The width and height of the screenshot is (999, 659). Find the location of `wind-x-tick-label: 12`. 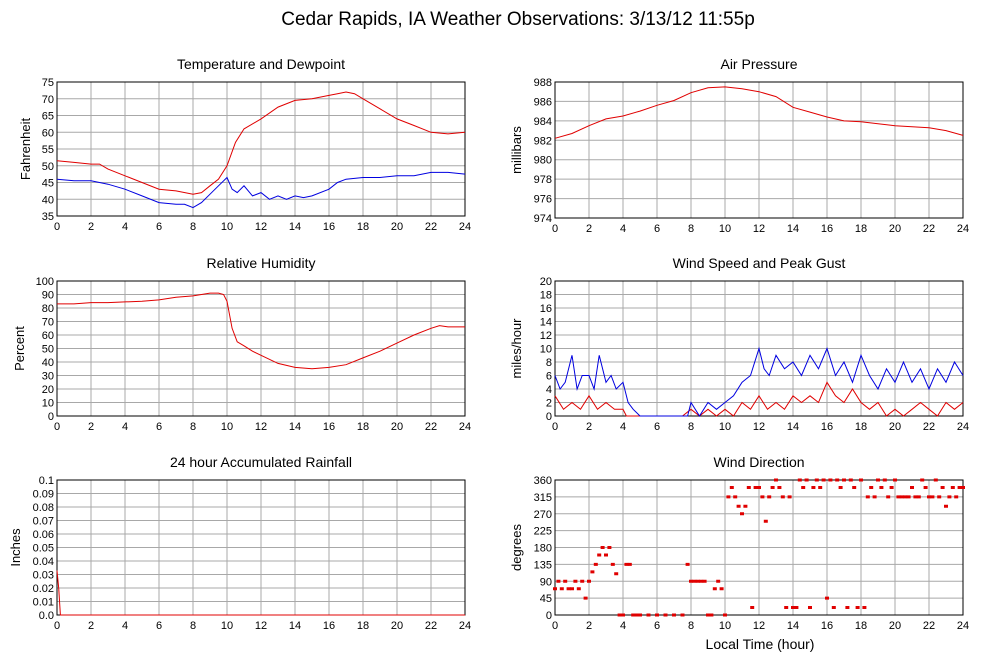

wind-x-tick-label: 12 is located at coordinates (759, 427).